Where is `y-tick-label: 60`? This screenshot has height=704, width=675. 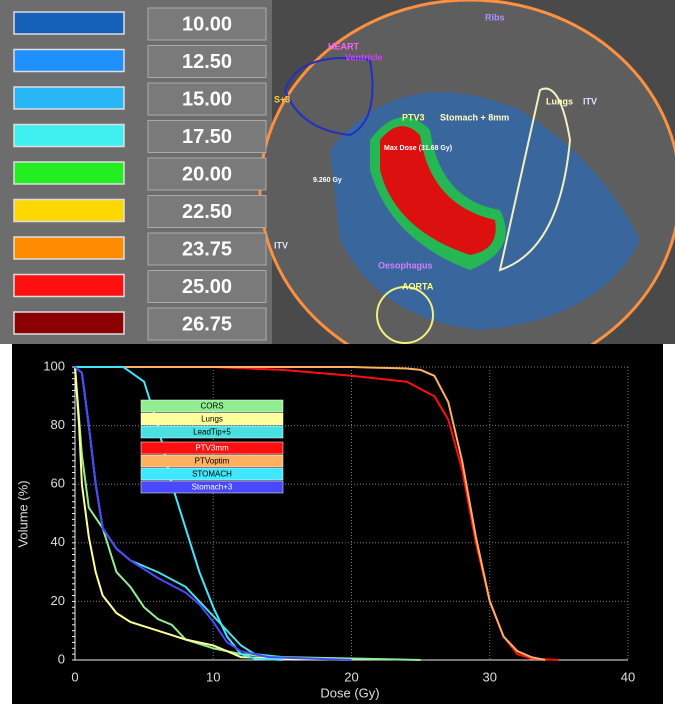 y-tick-label: 60 is located at coordinates (58, 483).